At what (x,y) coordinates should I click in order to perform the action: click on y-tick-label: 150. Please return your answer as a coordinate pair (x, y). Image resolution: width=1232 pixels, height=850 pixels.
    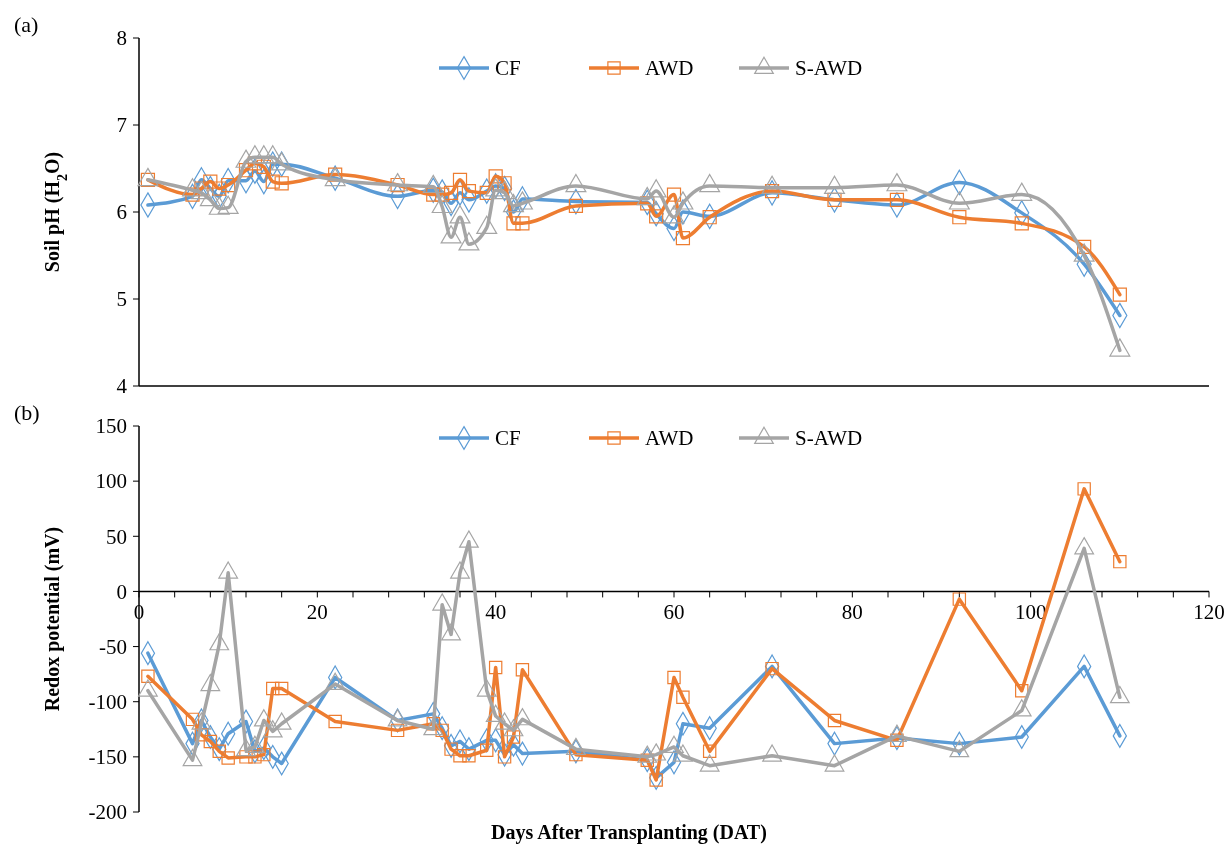
    Looking at the image, I should click on (111, 426).